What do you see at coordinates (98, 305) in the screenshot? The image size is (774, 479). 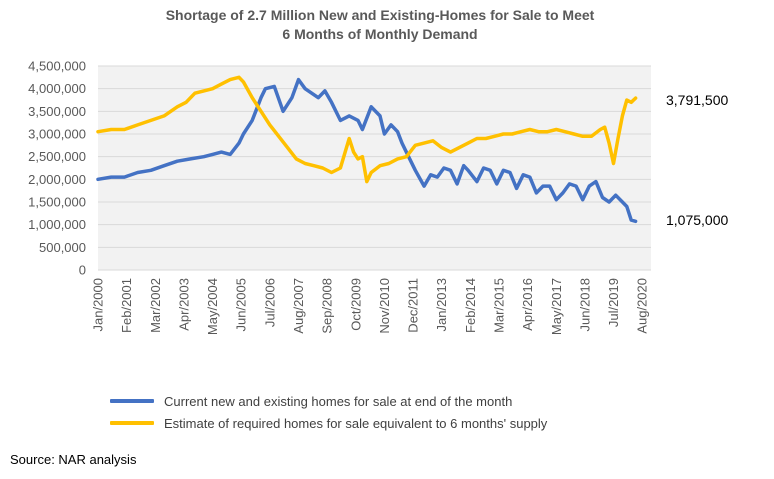 I see `x-tick-label: Jan/2000` at bounding box center [98, 305].